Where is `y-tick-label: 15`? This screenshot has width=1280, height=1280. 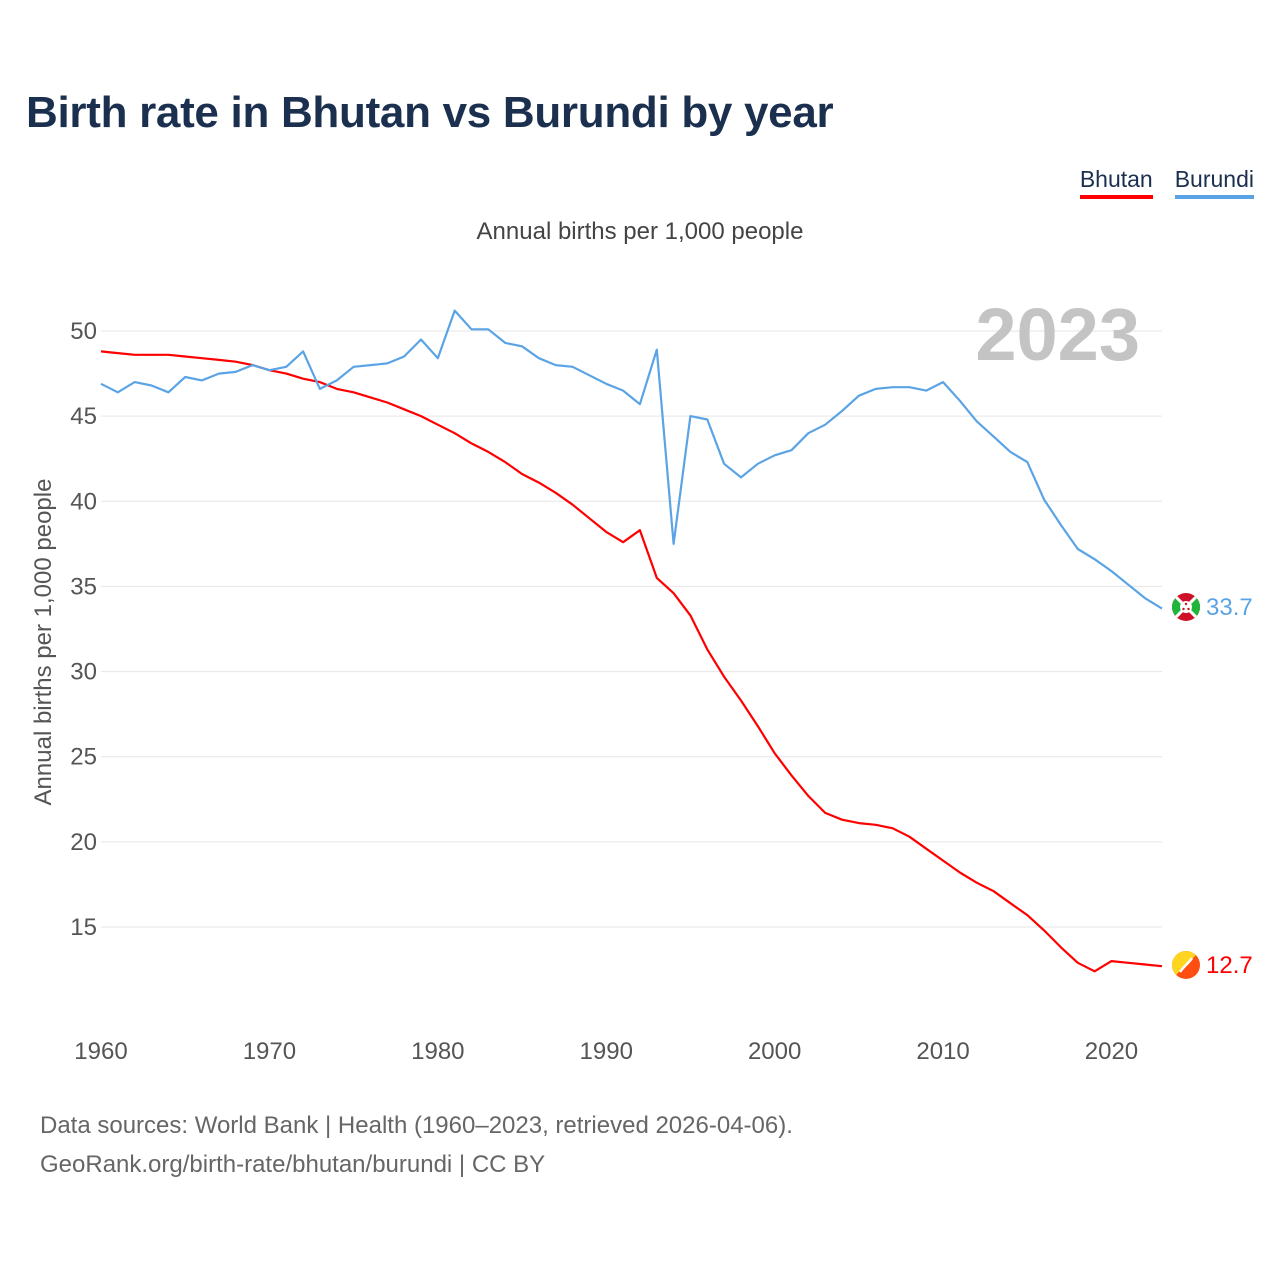 y-tick-label: 15 is located at coordinates (83, 927).